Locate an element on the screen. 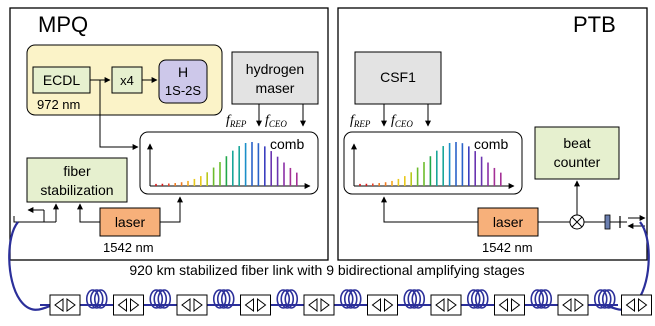 The image size is (655, 326). hydrogen-spectroscopy-box is located at coordinates (183, 81).